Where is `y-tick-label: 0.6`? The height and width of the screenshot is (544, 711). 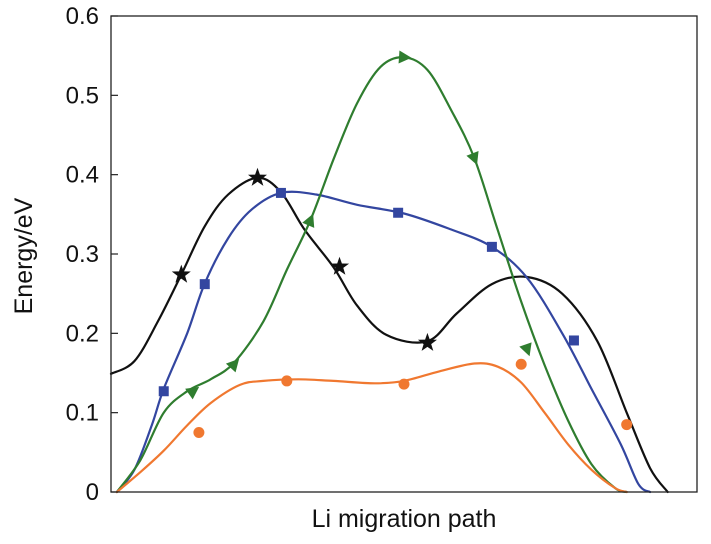
y-tick-label: 0.6 is located at coordinates (82, 16).